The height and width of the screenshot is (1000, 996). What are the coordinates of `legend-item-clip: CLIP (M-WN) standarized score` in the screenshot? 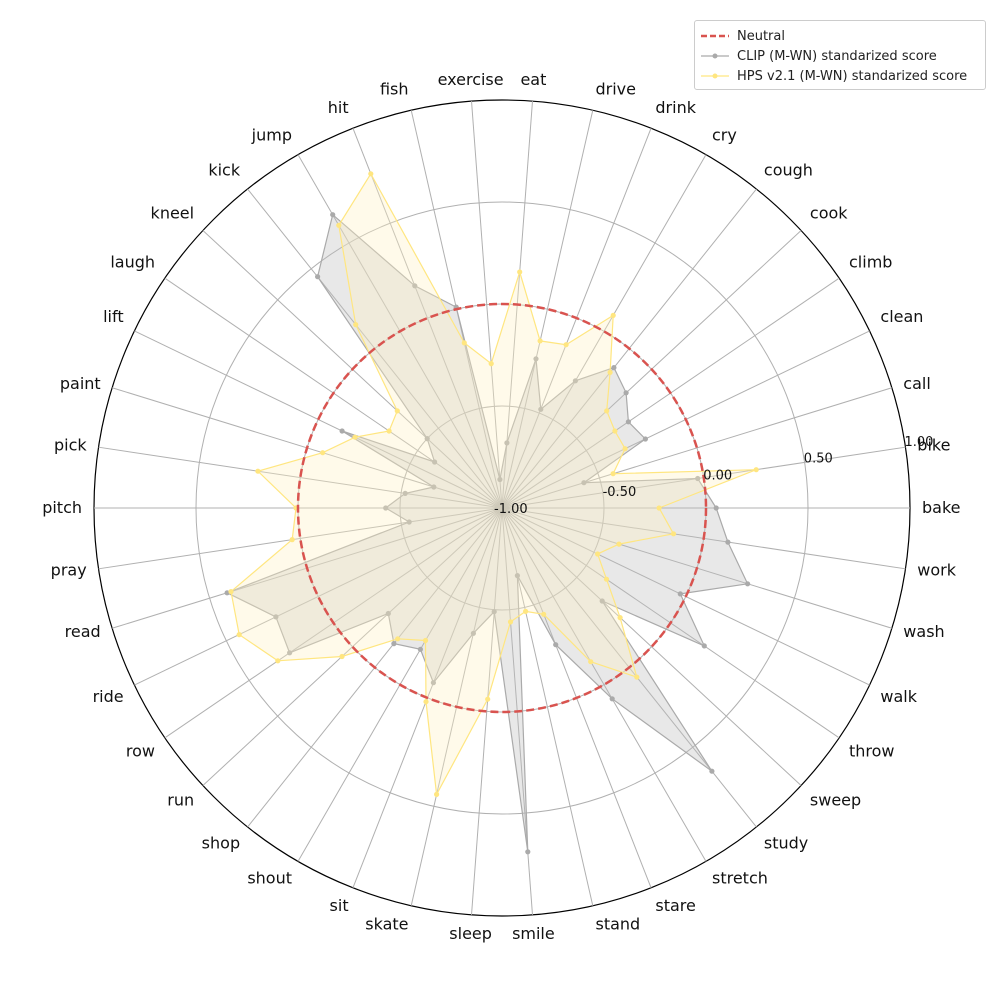 It's located at (819, 56).